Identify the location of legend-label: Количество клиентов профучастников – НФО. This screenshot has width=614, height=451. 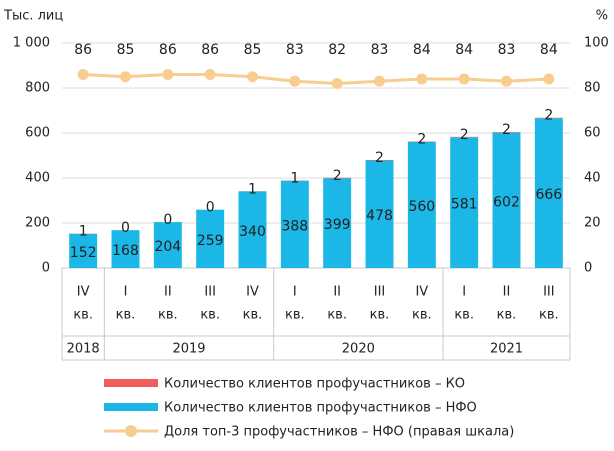
(320, 408).